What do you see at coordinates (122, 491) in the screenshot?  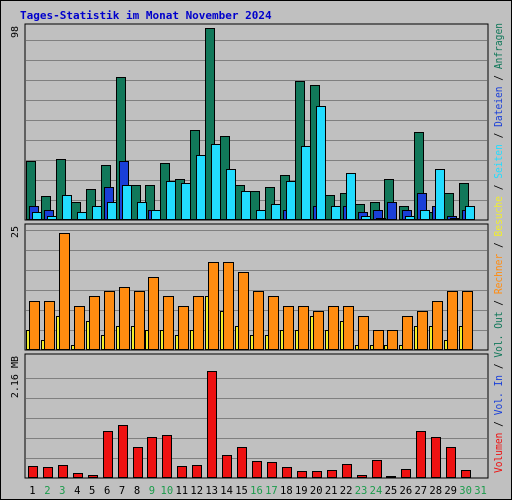 I see `day-label: 7` at bounding box center [122, 491].